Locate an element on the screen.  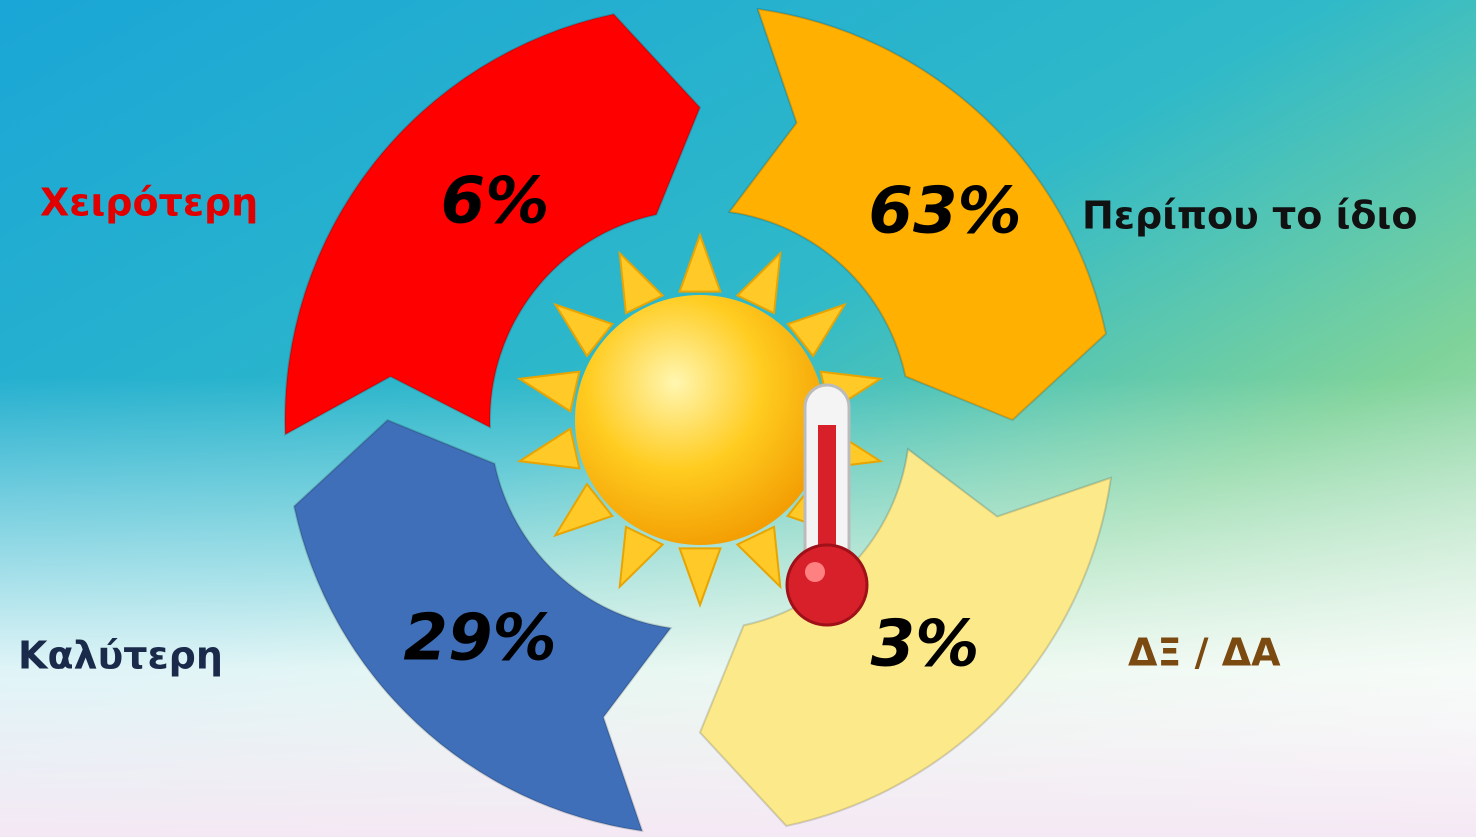
segment-value: 63% is located at coordinates (944, 212).